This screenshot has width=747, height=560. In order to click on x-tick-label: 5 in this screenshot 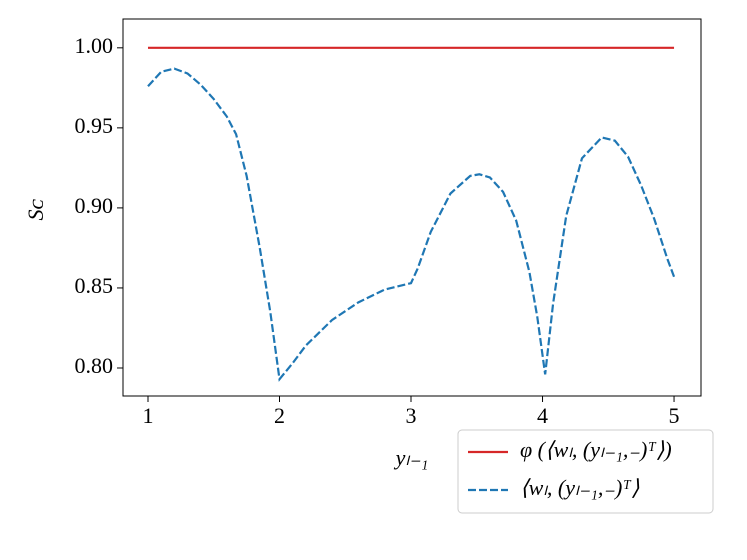, I will do `click(674, 415)`.